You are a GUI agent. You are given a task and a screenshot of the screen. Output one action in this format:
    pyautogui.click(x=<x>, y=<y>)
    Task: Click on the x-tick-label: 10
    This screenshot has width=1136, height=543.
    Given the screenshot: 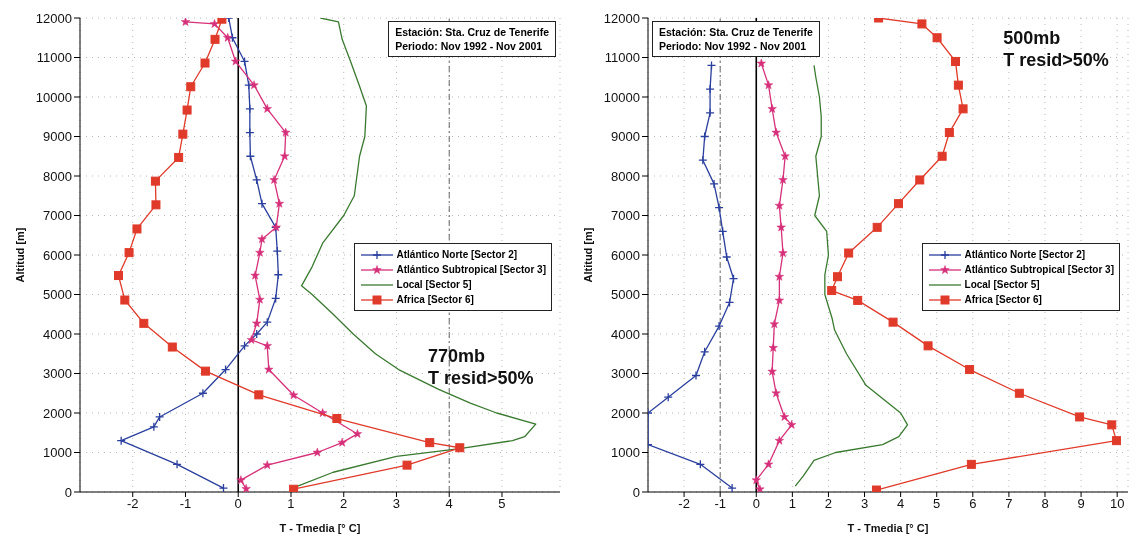 What is the action you would take?
    pyautogui.click(x=1117, y=504)
    